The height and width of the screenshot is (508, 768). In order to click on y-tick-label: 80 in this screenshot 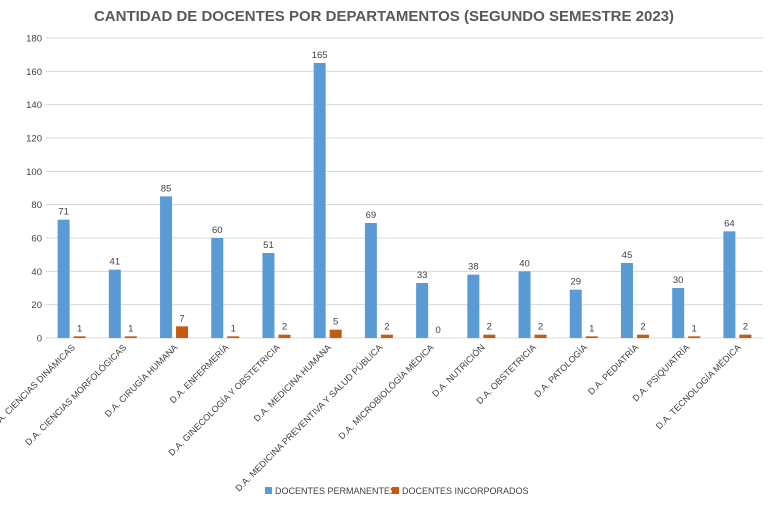, I will do `click(36, 205)`.